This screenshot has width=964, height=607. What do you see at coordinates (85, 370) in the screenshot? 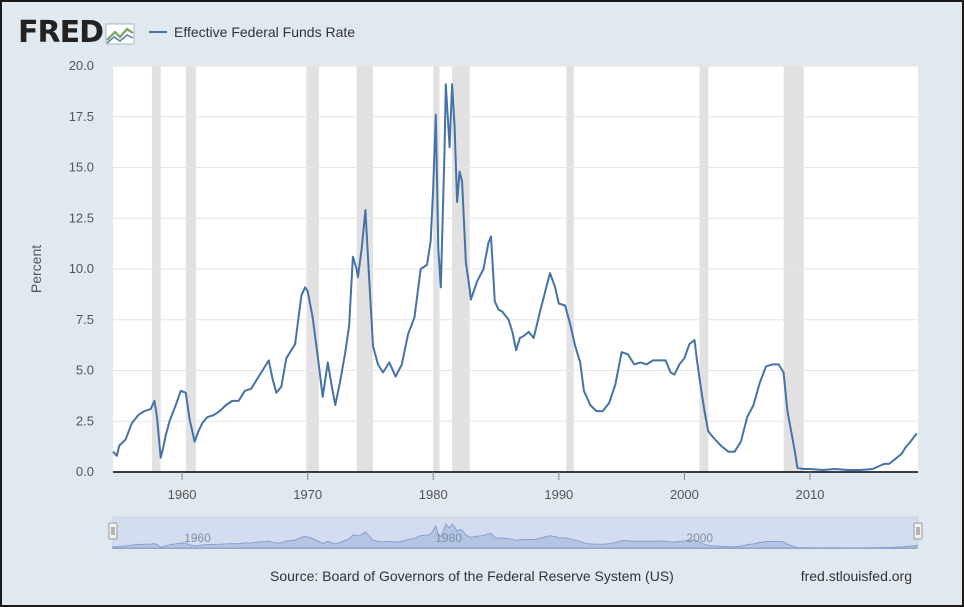
I see `y-tick-label: 5.0` at bounding box center [85, 370].